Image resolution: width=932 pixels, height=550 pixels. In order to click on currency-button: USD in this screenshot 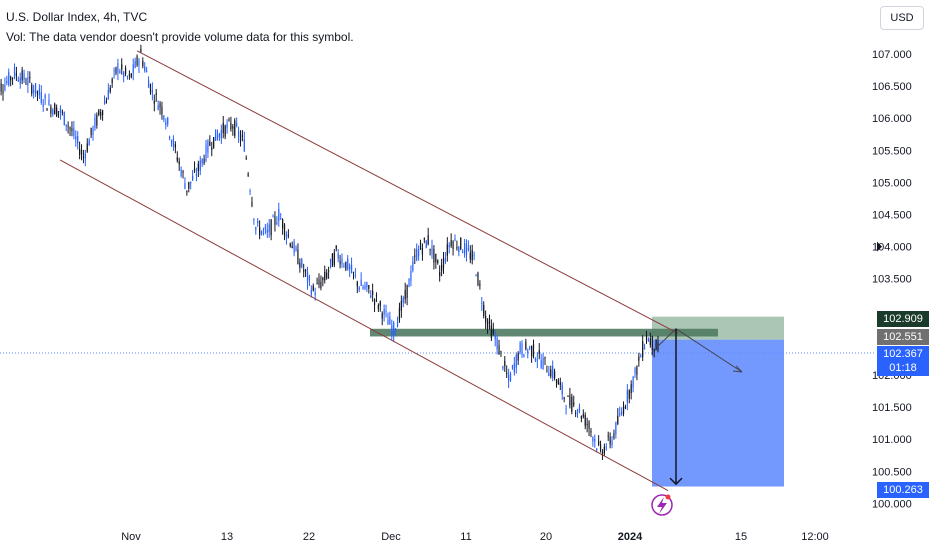, I will do `click(902, 18)`.